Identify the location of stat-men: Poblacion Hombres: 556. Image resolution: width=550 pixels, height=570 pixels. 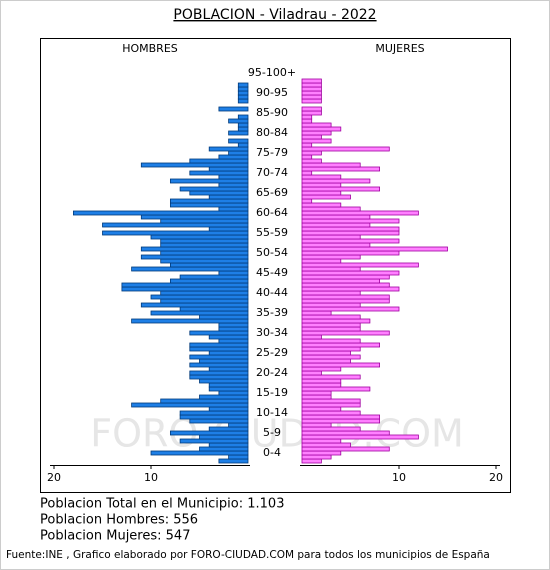
(119, 520).